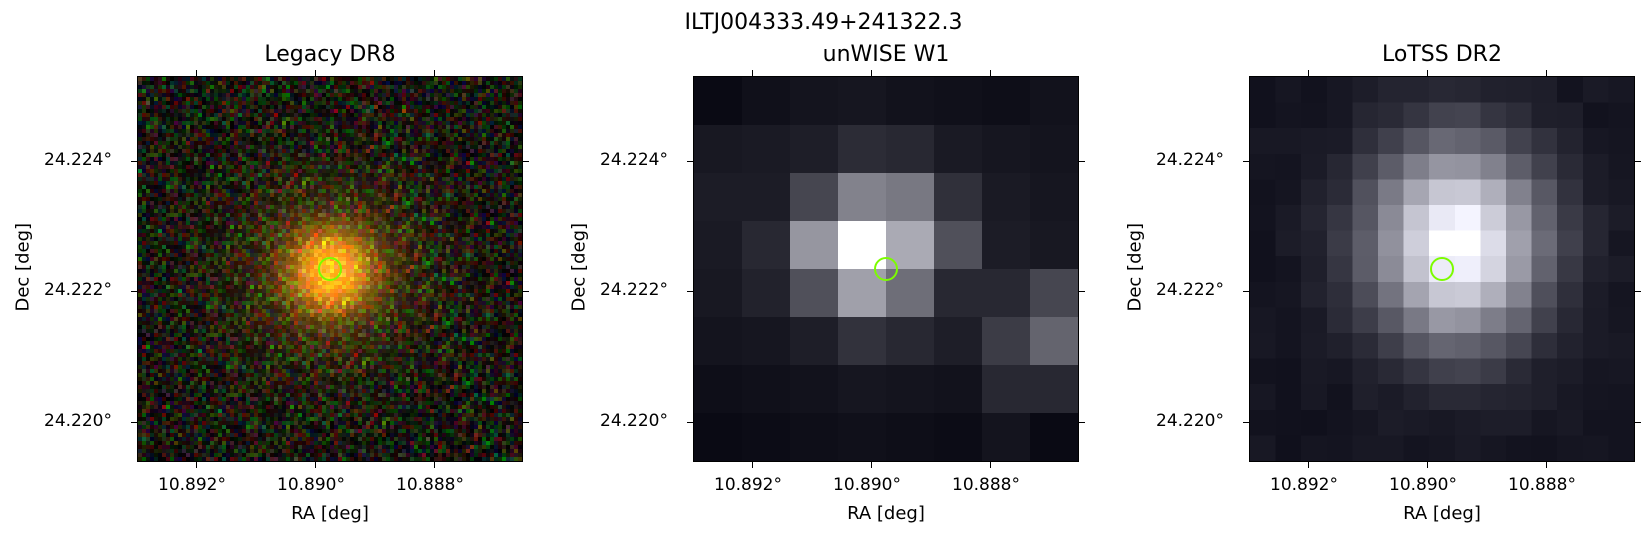 The height and width of the screenshot is (539, 1647). What do you see at coordinates (330, 54) in the screenshot?
I see `panel-title: Legacy DR8` at bounding box center [330, 54].